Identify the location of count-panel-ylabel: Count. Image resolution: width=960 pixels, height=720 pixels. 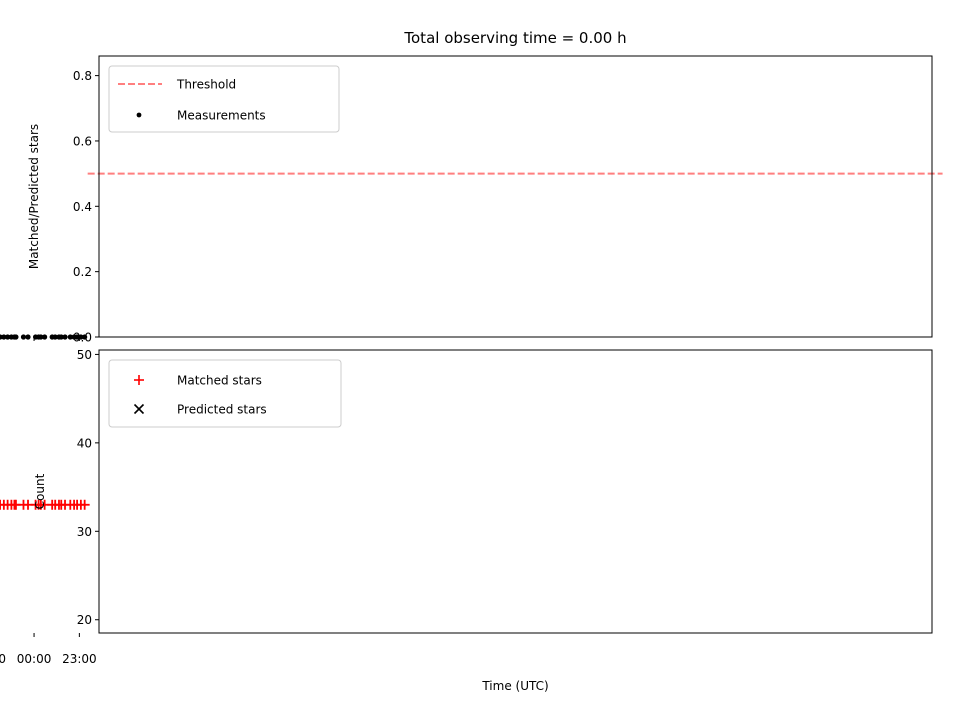
(40, 491).